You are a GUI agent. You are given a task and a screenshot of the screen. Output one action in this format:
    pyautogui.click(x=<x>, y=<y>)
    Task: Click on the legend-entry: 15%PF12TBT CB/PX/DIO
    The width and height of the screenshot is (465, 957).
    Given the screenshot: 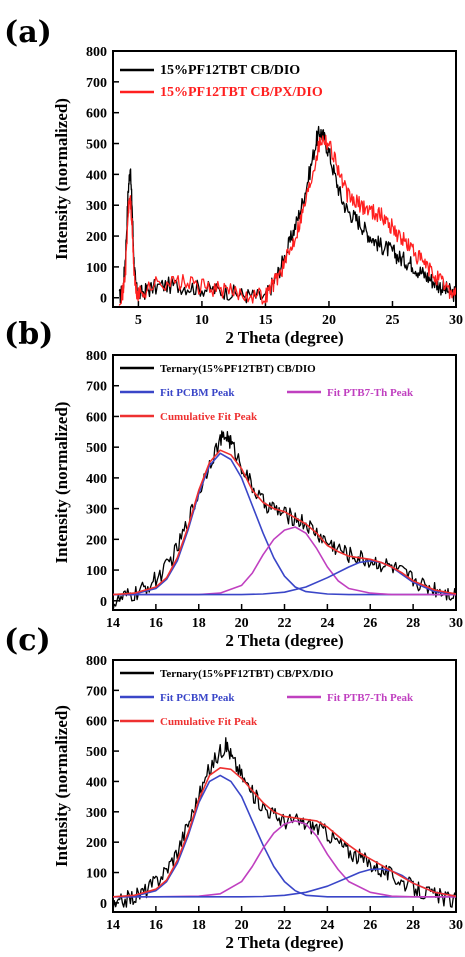 What is the action you would take?
    pyautogui.click(x=241, y=92)
    